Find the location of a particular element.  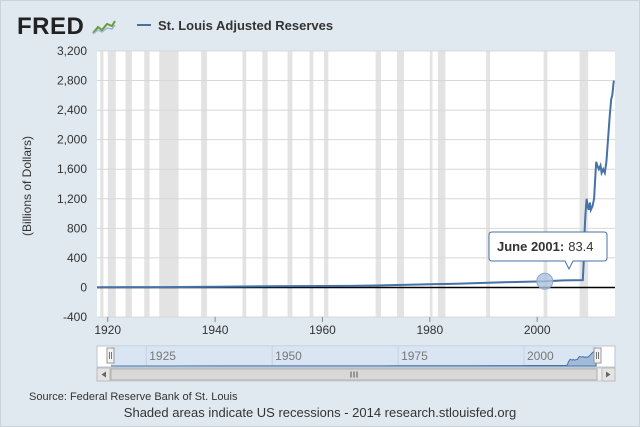

tooltip: June 2001: 83.4 is located at coordinates (548, 260).